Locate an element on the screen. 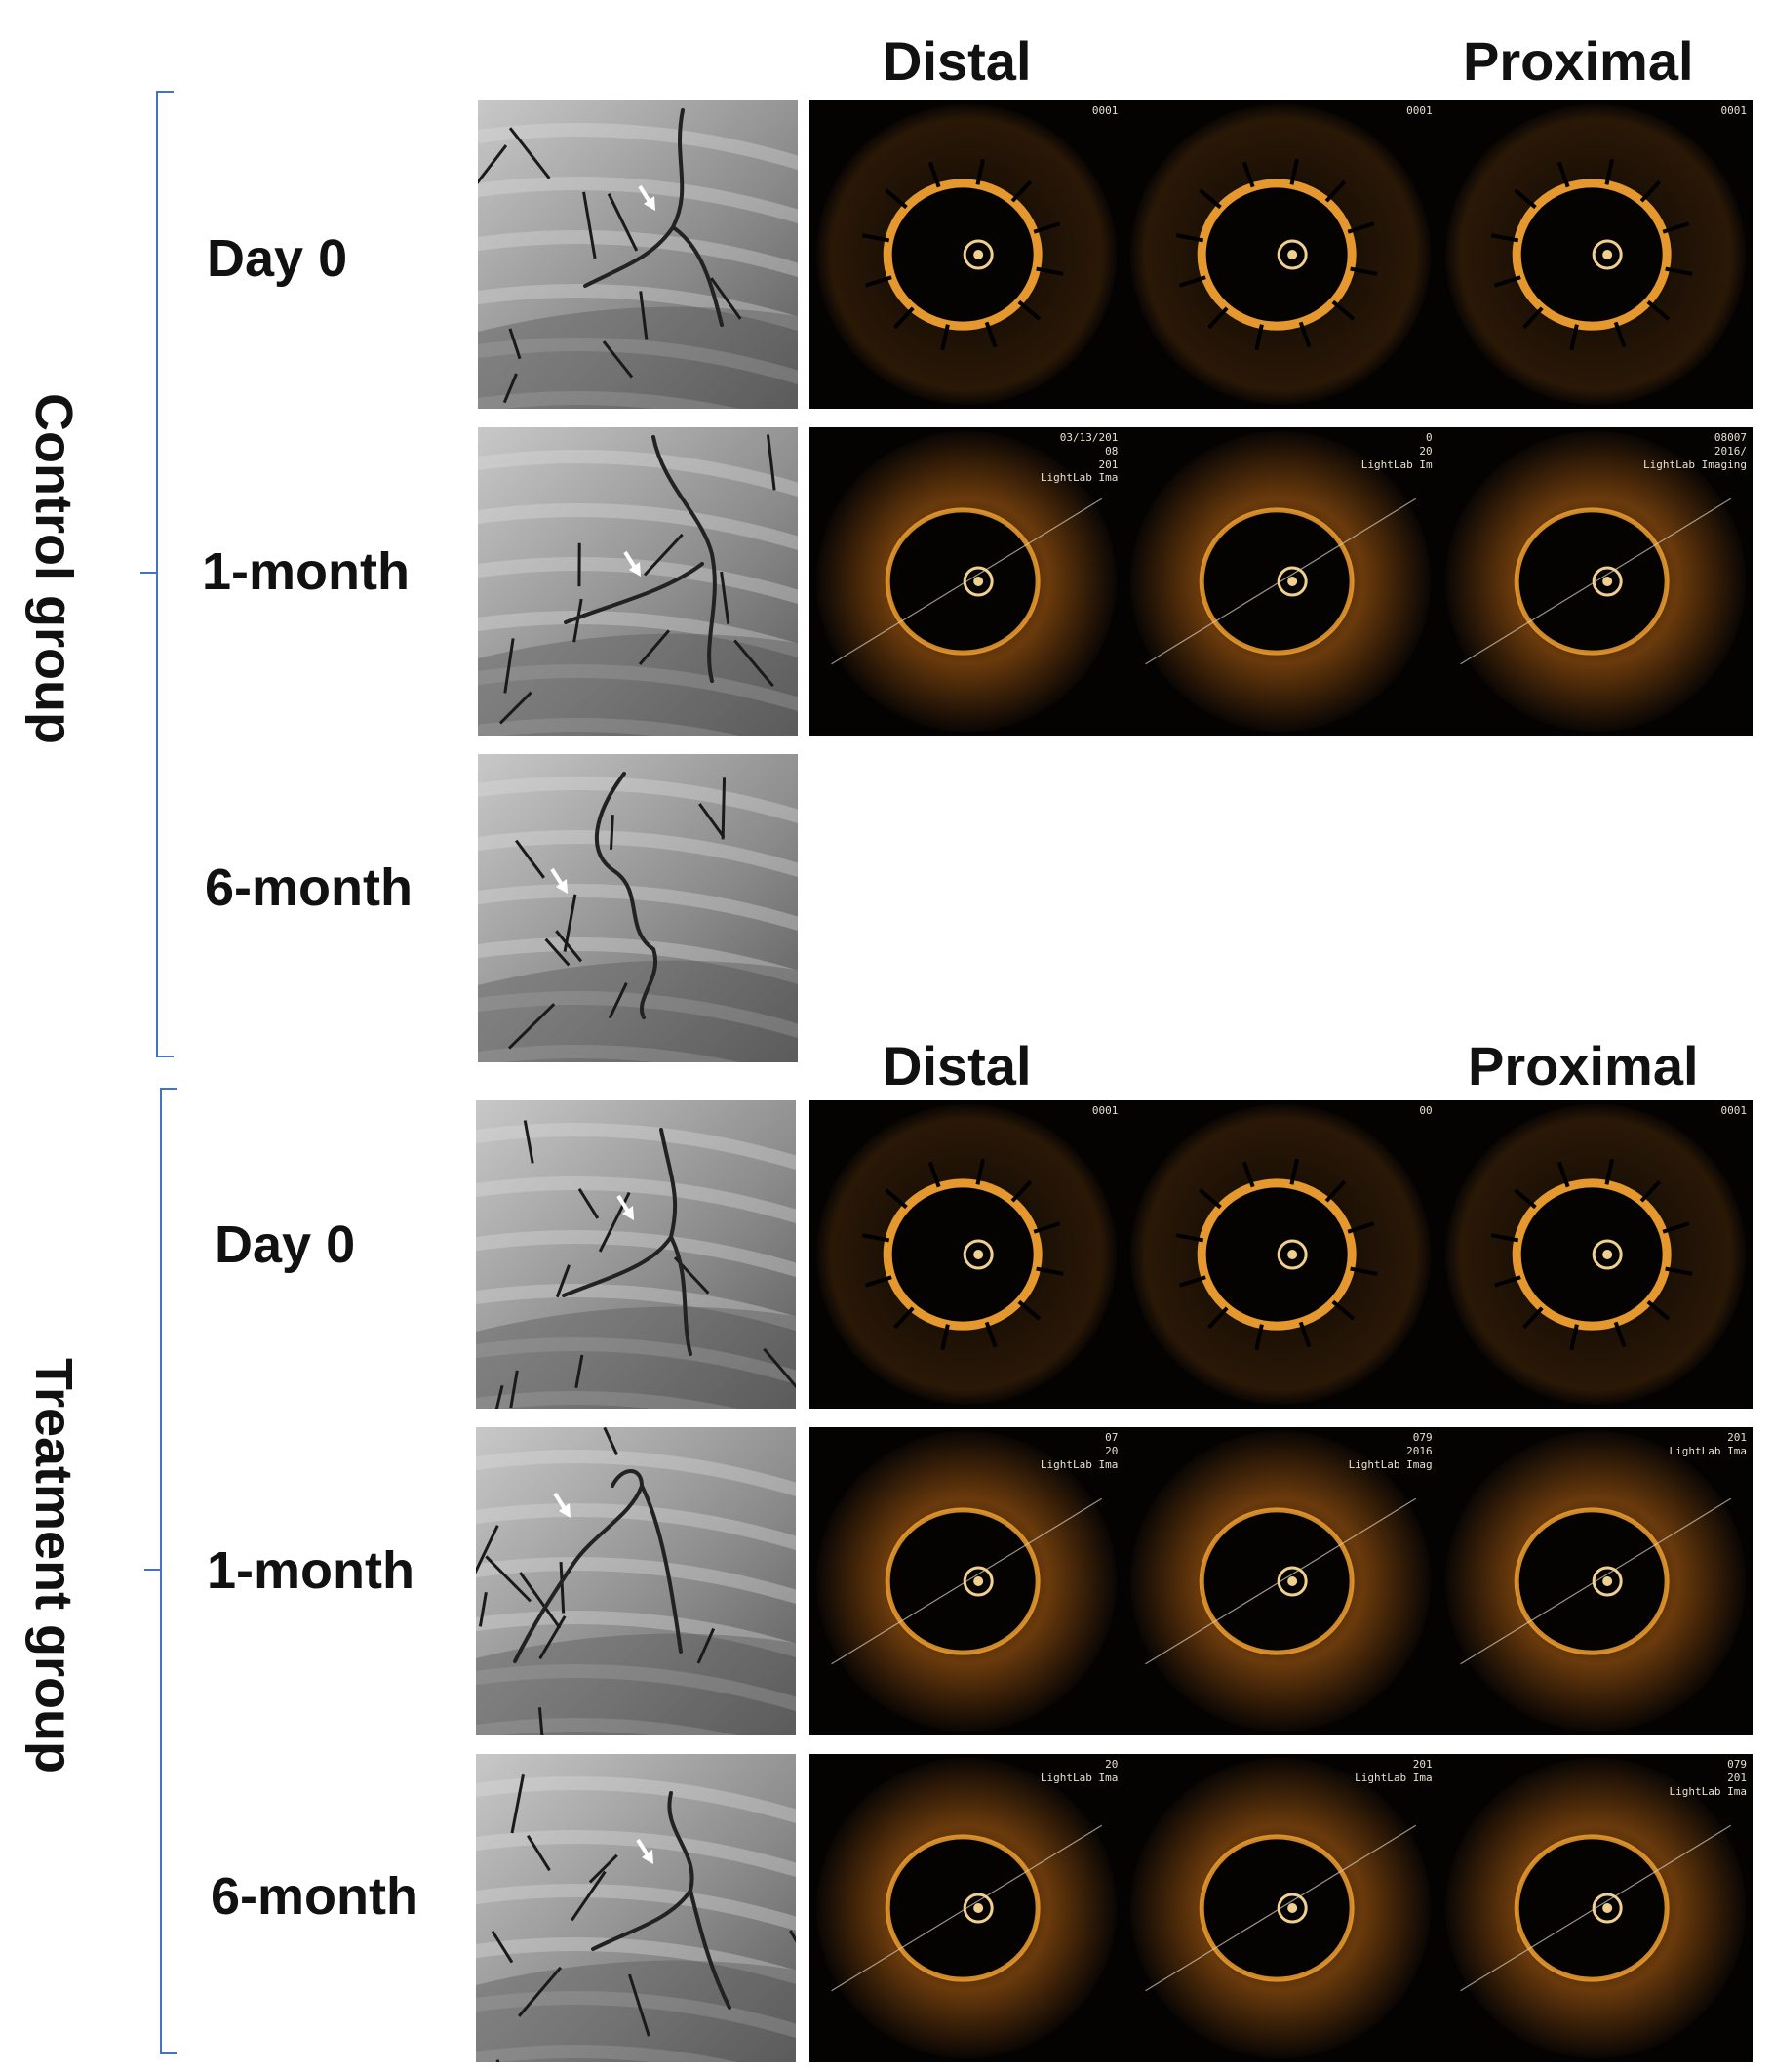 The width and height of the screenshot is (1773, 2072). oct-cross-section: 20 LightLab Ima is located at coordinates (966, 1908).